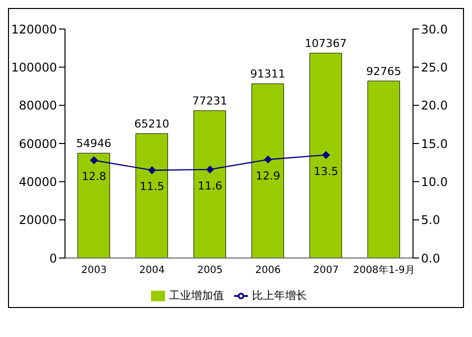  Describe the element at coordinates (434, 29) in the screenshot. I see `y2-tick-label: 30.0` at that location.